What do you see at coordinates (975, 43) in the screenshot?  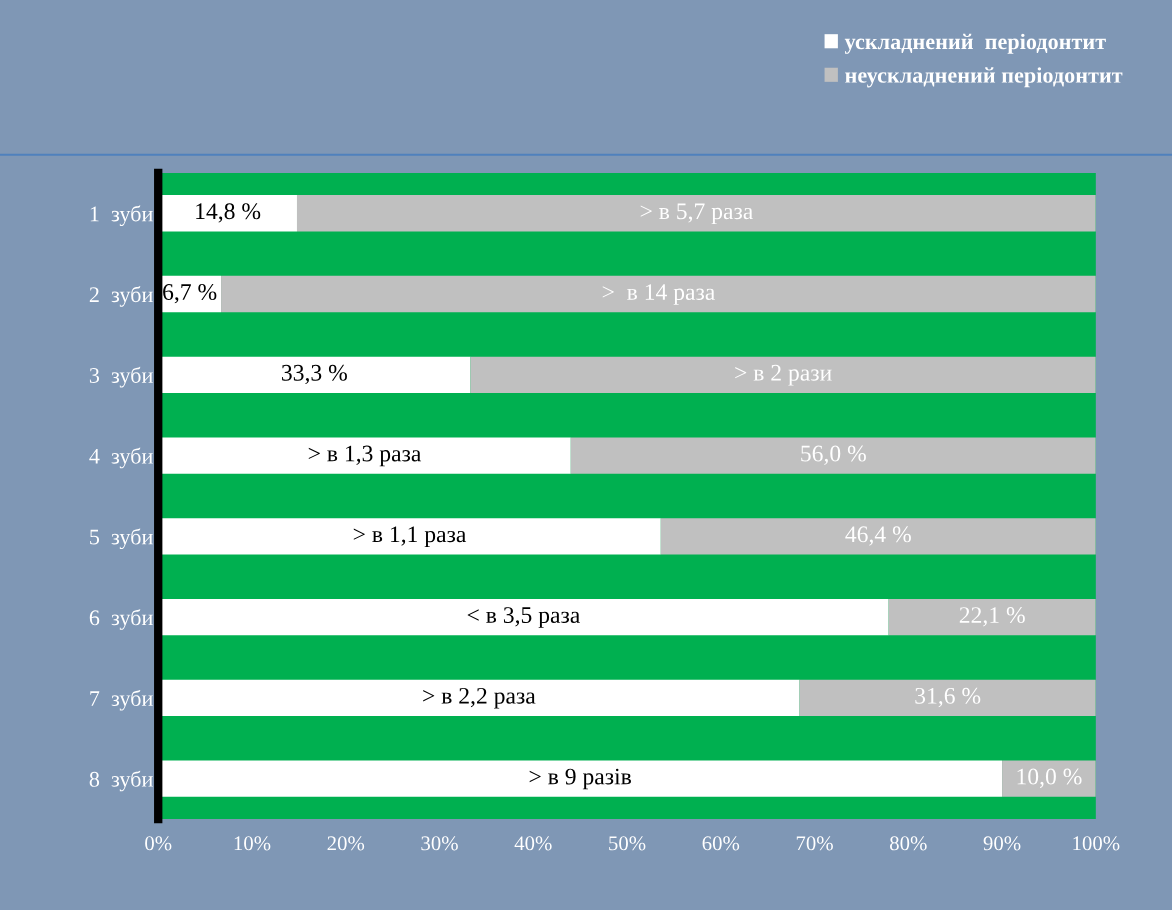 I see `legend-label: ускладнений періодонтит` at bounding box center [975, 43].